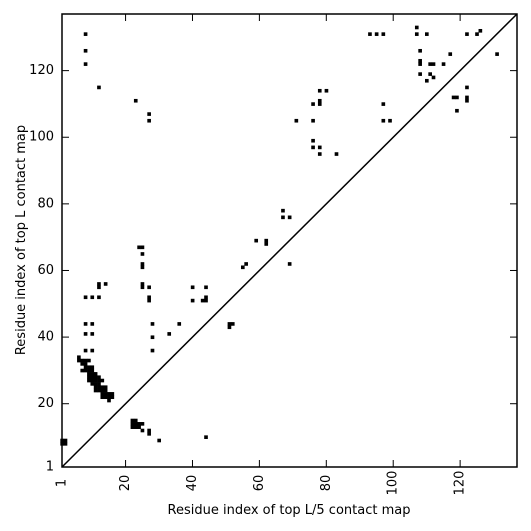 Image resolution: width=531 pixels, height=531 pixels. I want to click on y-tick-label: 40, so click(45, 337).